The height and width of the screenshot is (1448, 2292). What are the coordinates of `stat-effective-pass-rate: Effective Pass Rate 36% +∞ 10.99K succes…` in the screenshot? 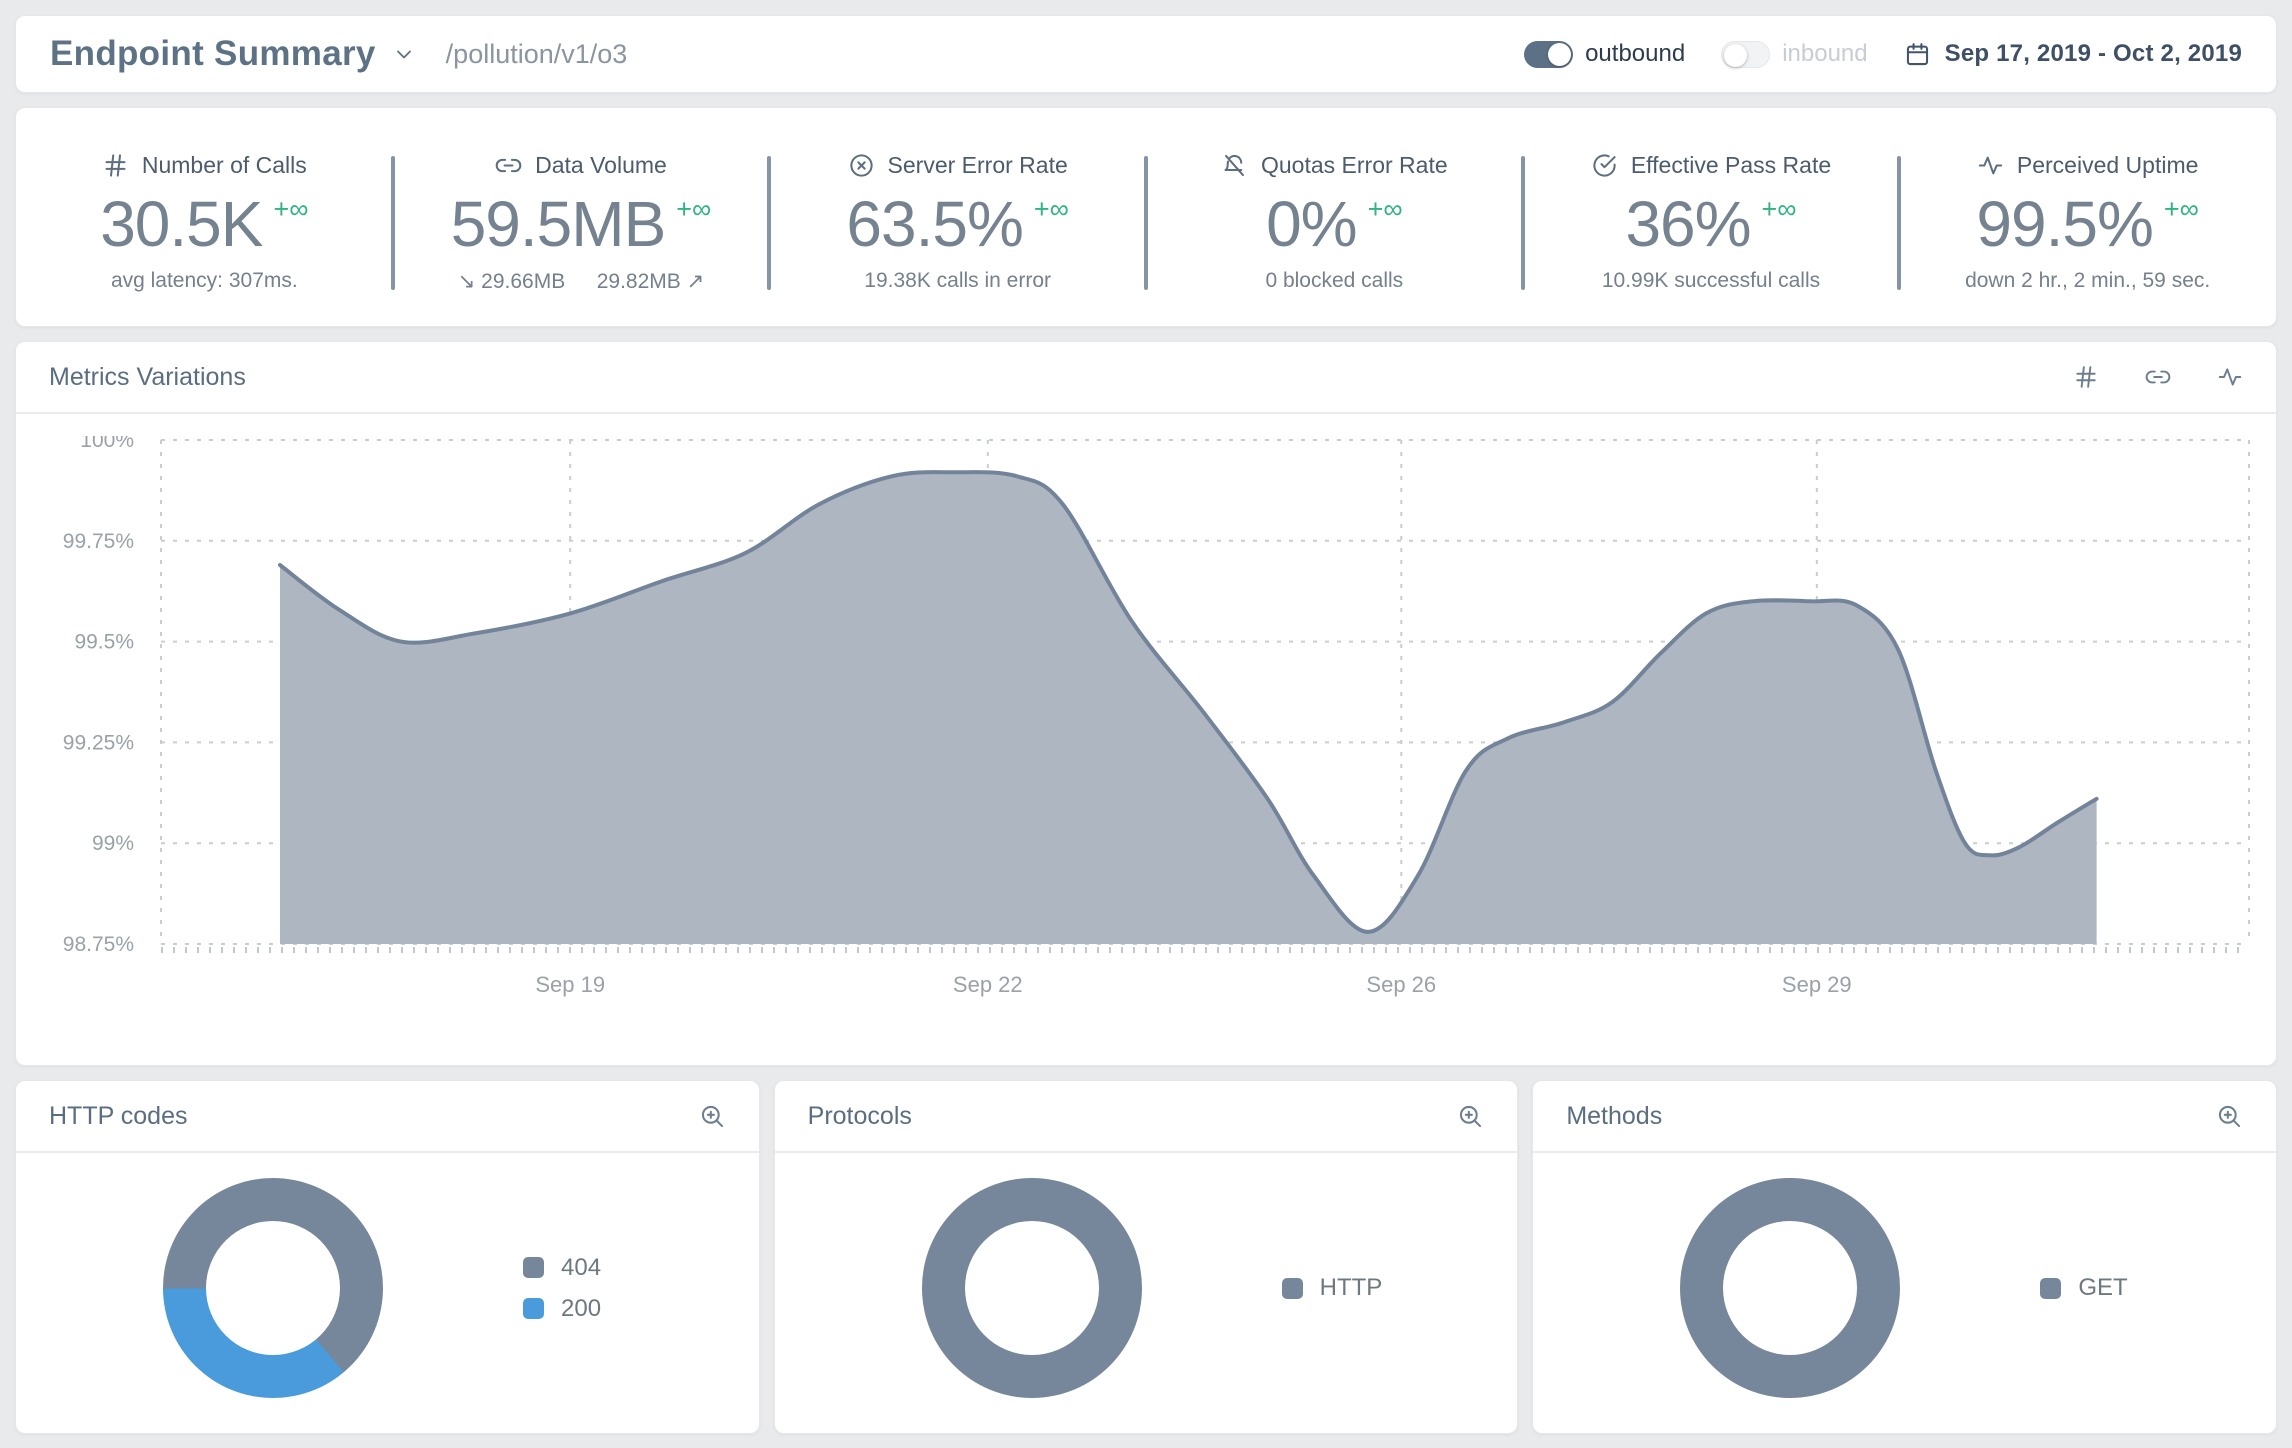 It's located at (1710, 217).